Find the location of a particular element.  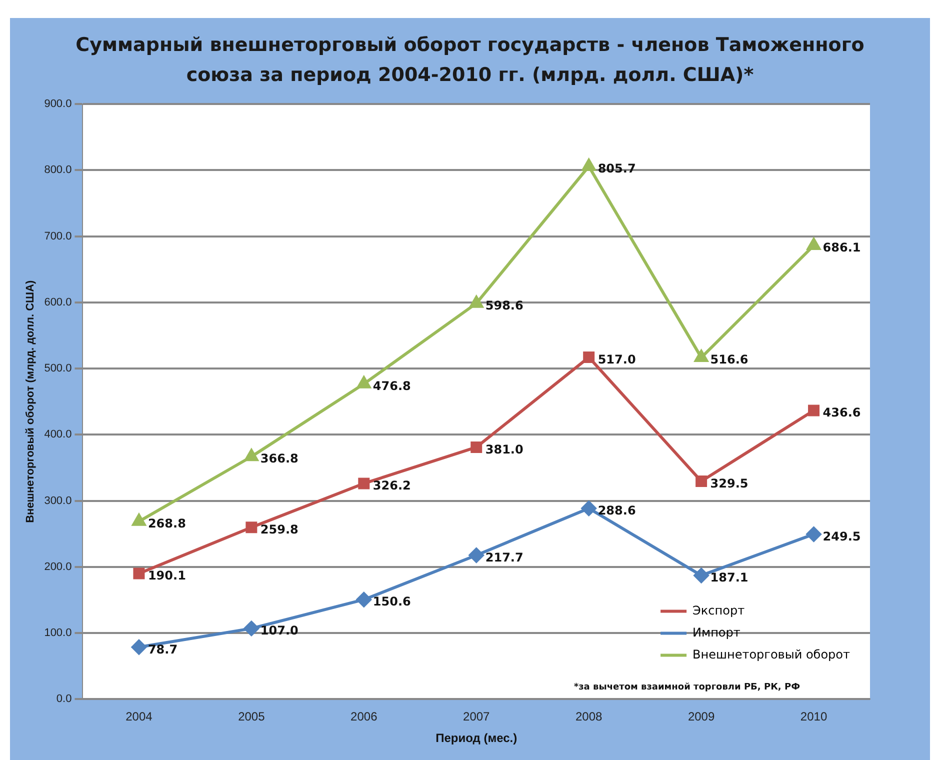

data-label: 326.2 is located at coordinates (391, 485).